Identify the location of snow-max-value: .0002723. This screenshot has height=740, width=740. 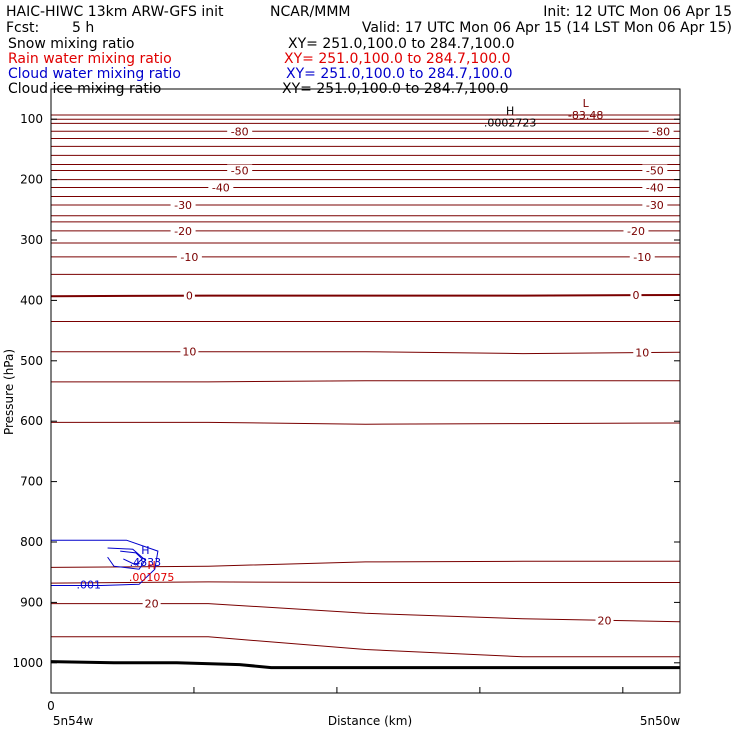
(510, 122).